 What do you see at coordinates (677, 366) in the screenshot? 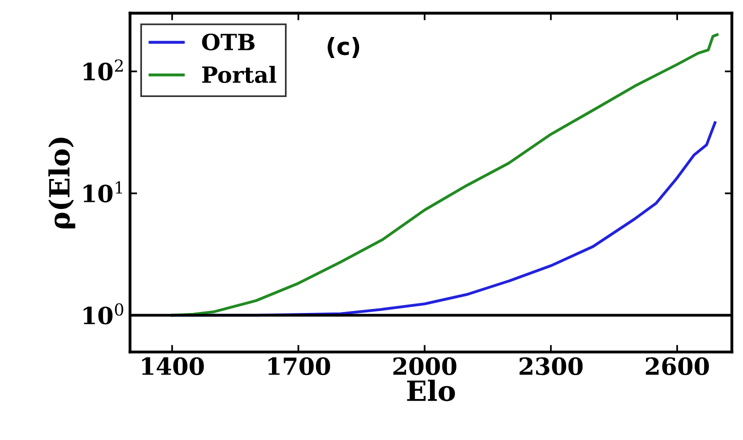
I see `x-tick-label: 2600` at bounding box center [677, 366].